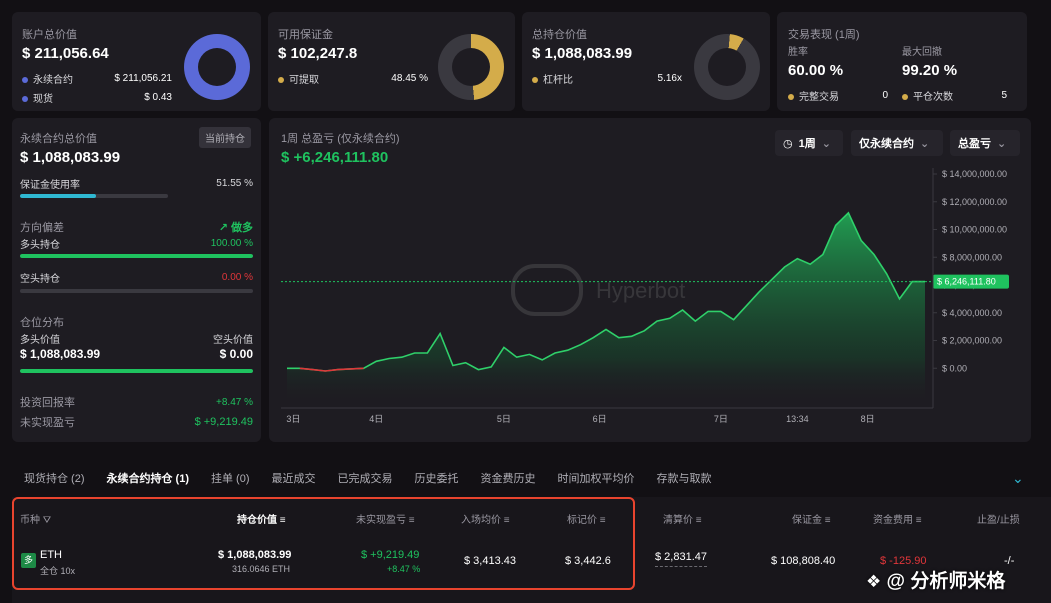 The height and width of the screenshot is (603, 1051). I want to click on roi-label: 投资回报率, so click(47, 403).